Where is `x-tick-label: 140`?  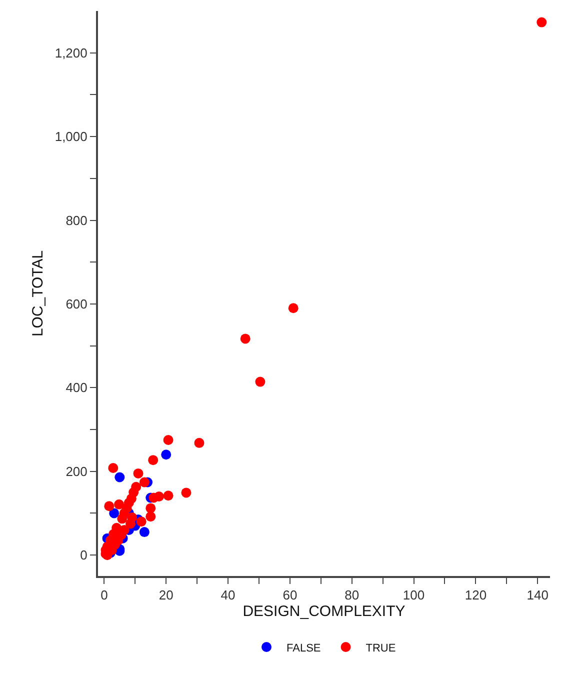
x-tick-label: 140 is located at coordinates (537, 595).